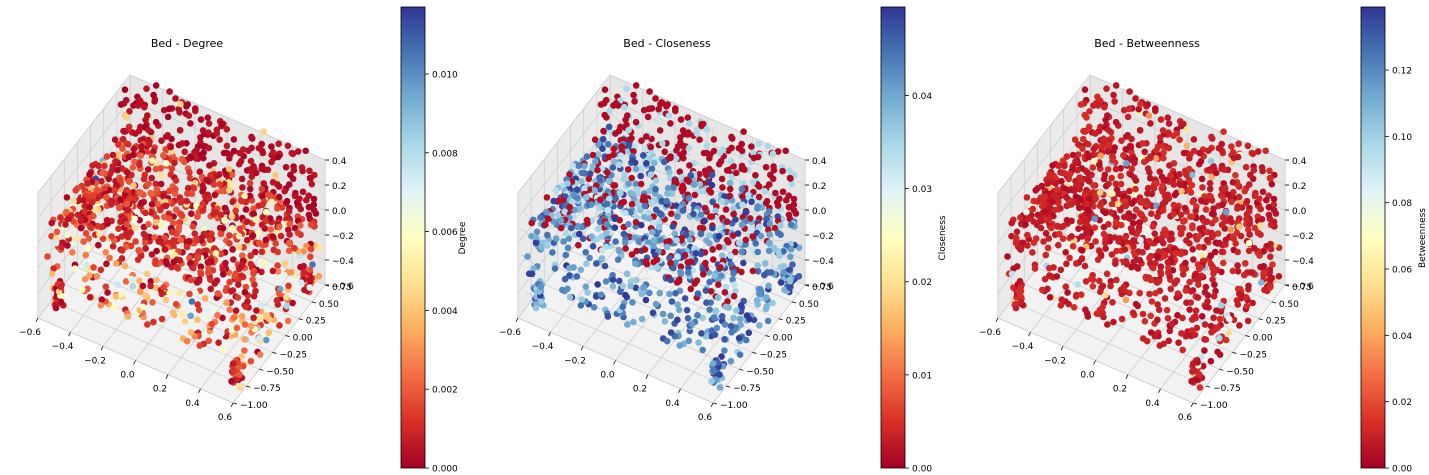  What do you see at coordinates (235, 403) in the screenshot?
I see `y-tick` at bounding box center [235, 403].